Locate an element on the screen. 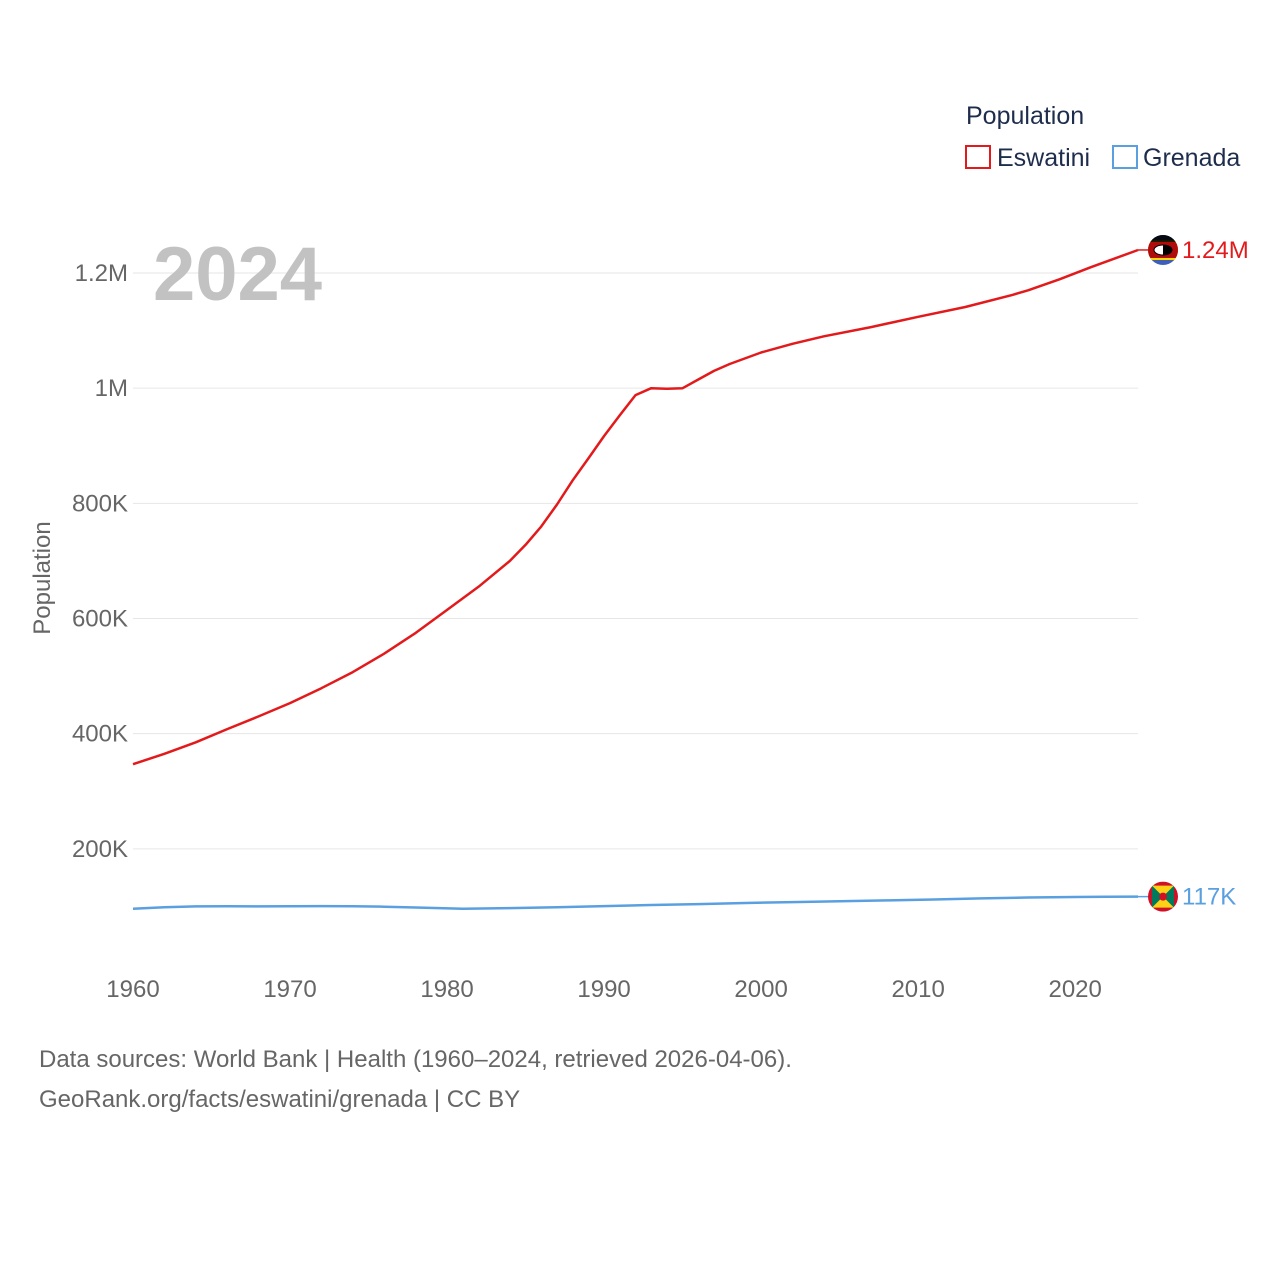 The image size is (1280, 1280). y-tick-label: 1.2M is located at coordinates (101, 273).